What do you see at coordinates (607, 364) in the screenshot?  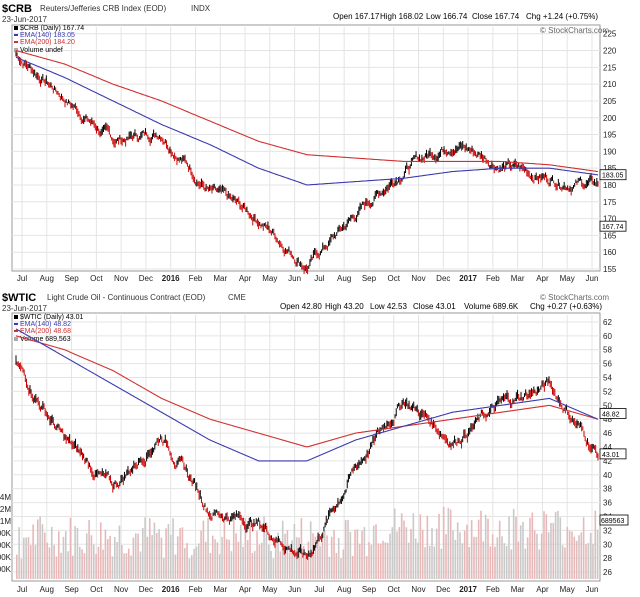 I see `wtic-y-tick-label: 56` at bounding box center [607, 364].